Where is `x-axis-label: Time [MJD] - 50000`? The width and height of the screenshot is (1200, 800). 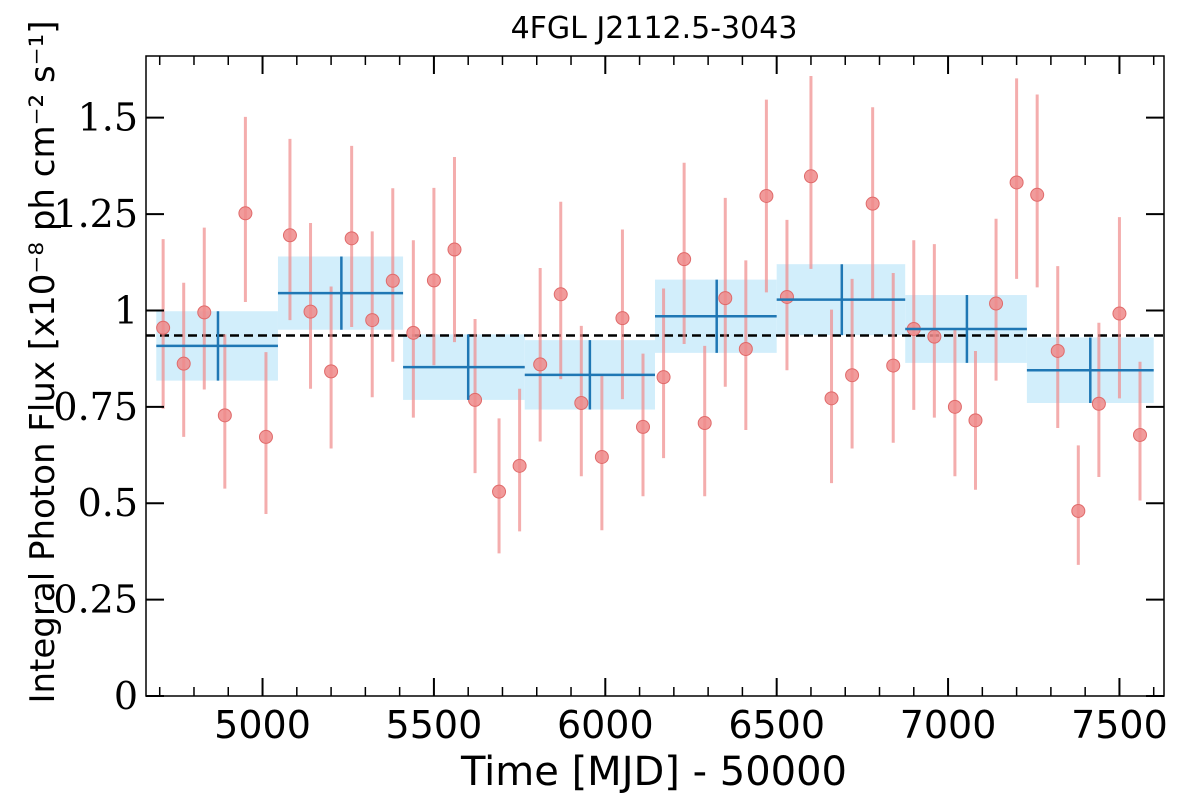
x-axis-label: Time [MJD] - 50000 is located at coordinates (653, 772).